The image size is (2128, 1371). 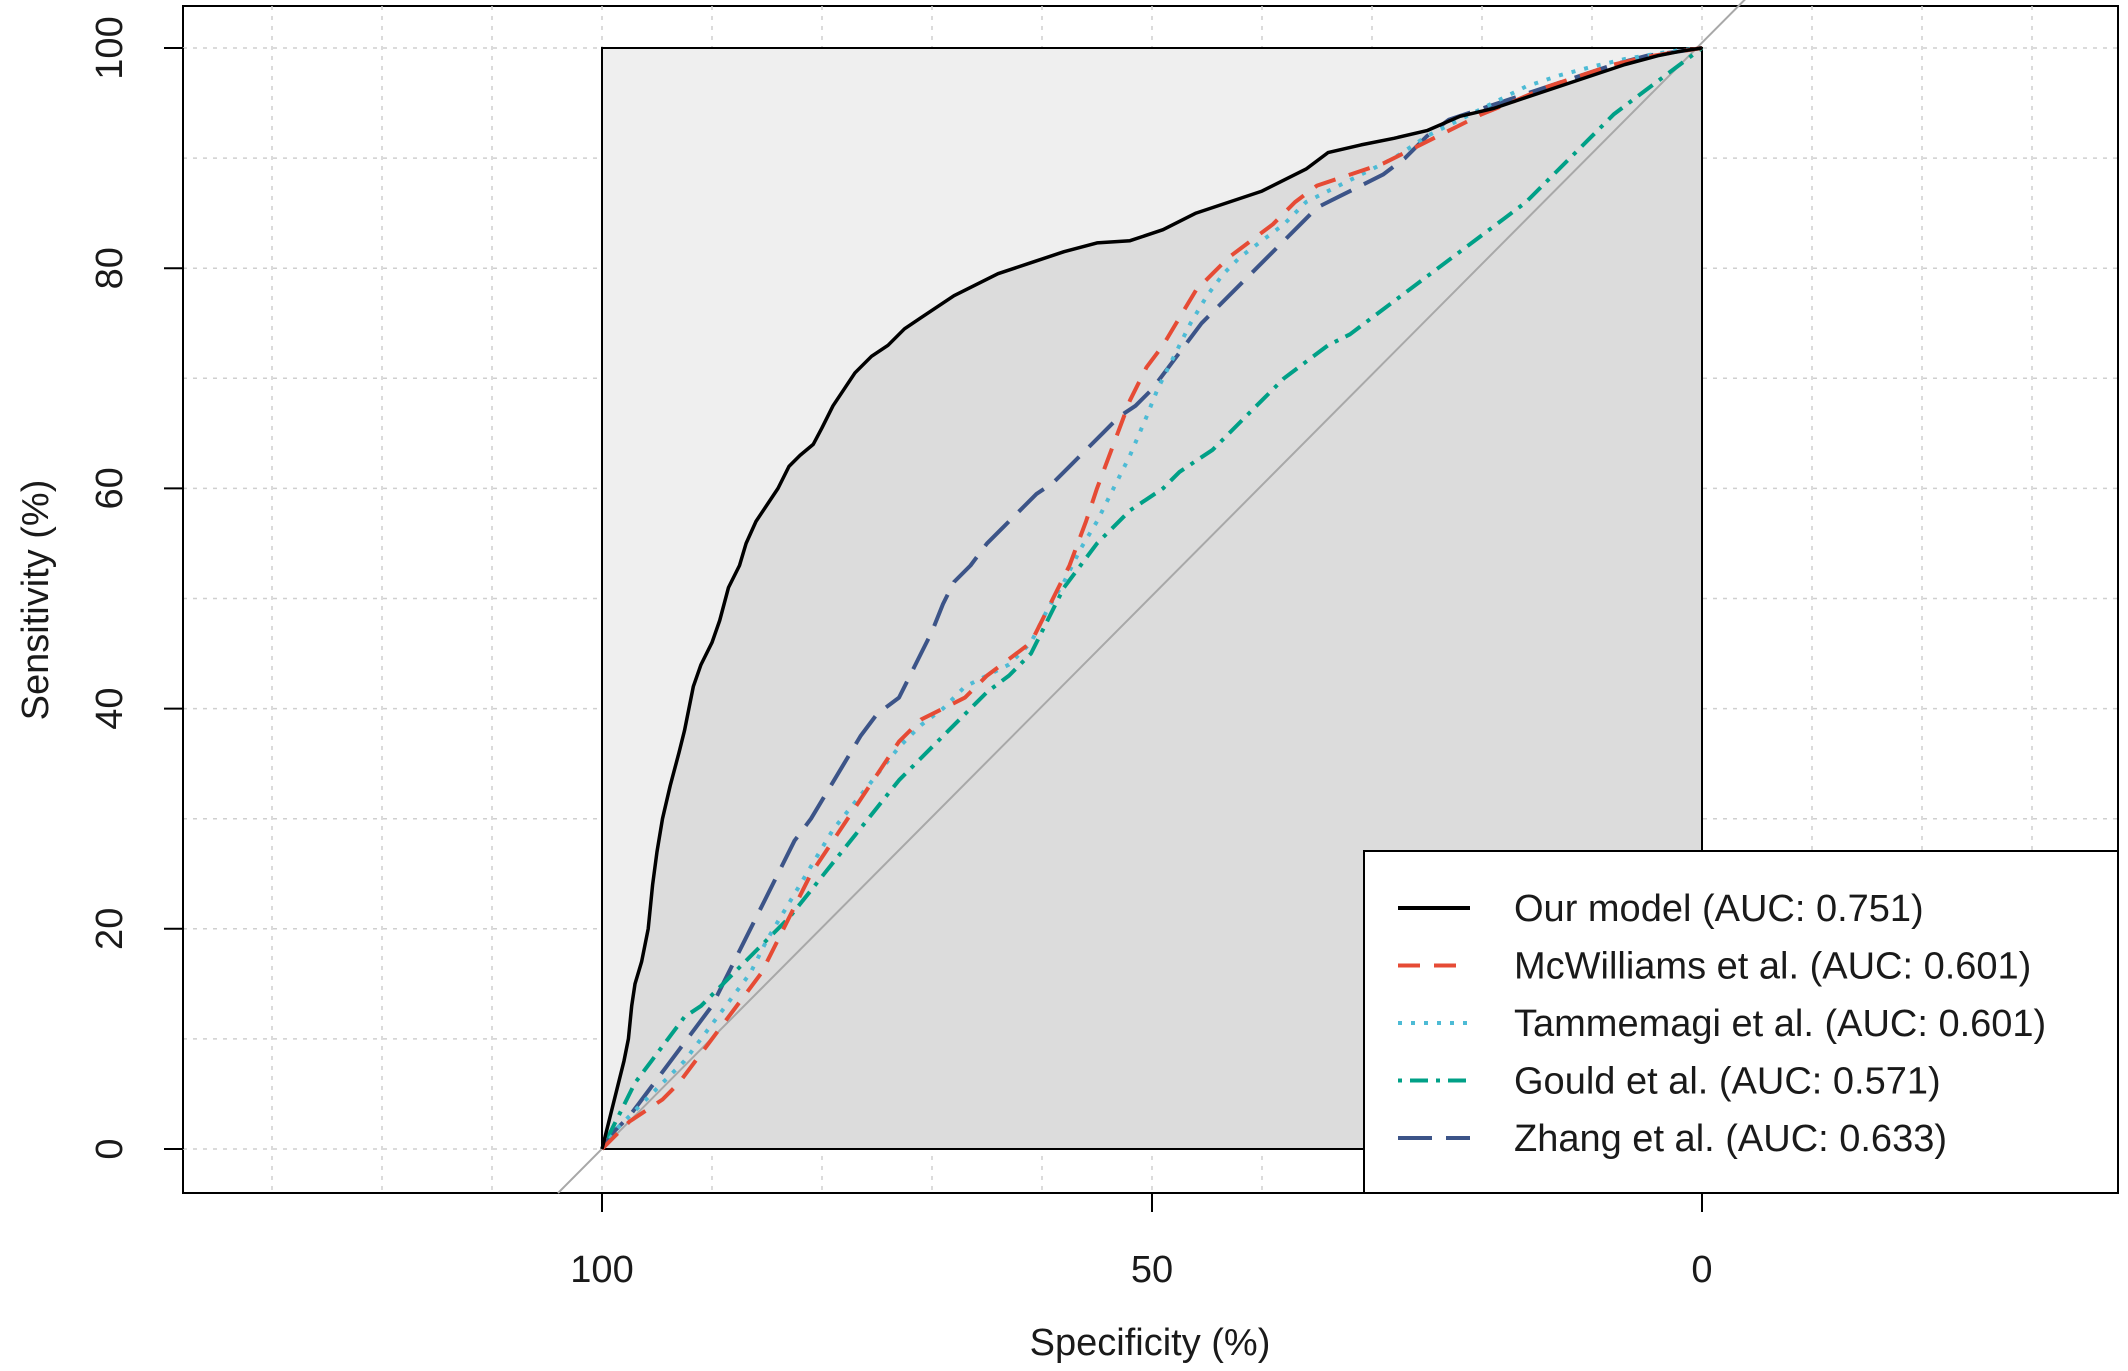 I want to click on x-tick-label: 50, so click(x=1152, y=1270).